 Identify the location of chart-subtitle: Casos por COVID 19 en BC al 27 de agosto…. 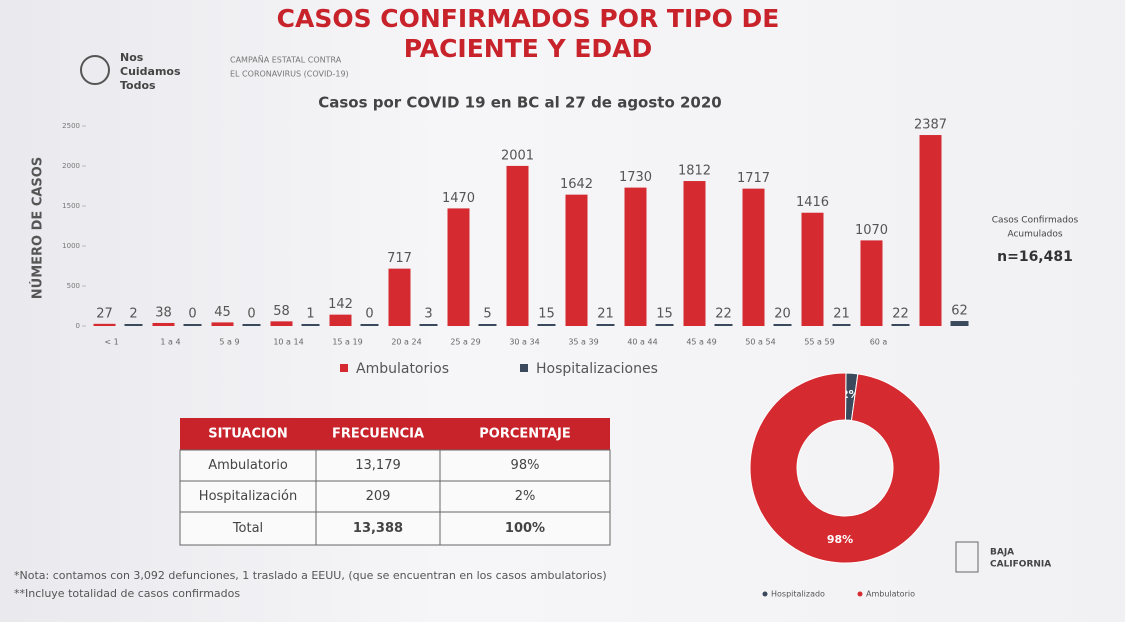
(519, 103).